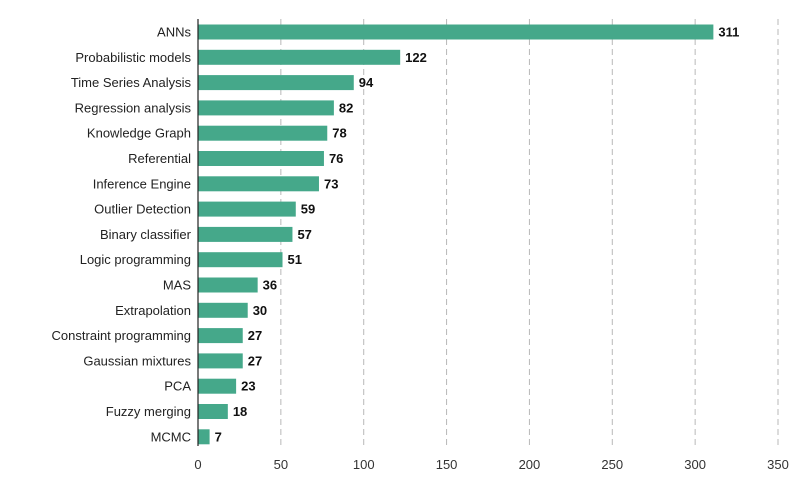  What do you see at coordinates (336, 158) in the screenshot?
I see `value-label: 76` at bounding box center [336, 158].